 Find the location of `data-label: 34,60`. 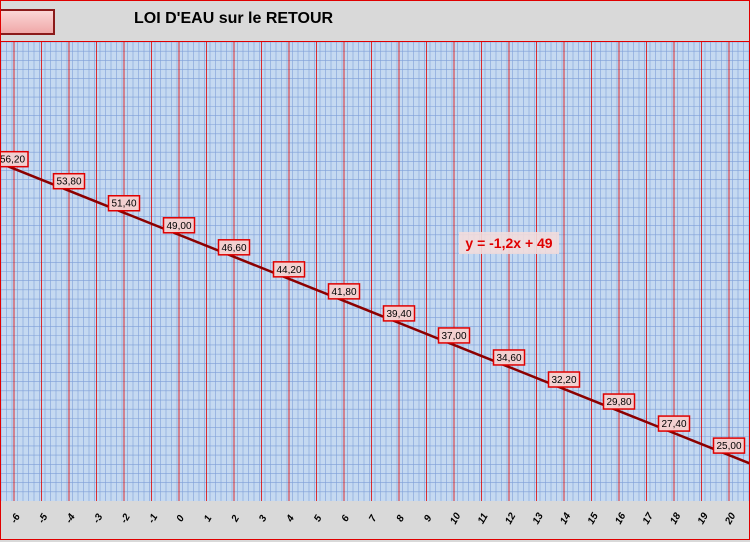

data-label: 34,60 is located at coordinates (508, 358).